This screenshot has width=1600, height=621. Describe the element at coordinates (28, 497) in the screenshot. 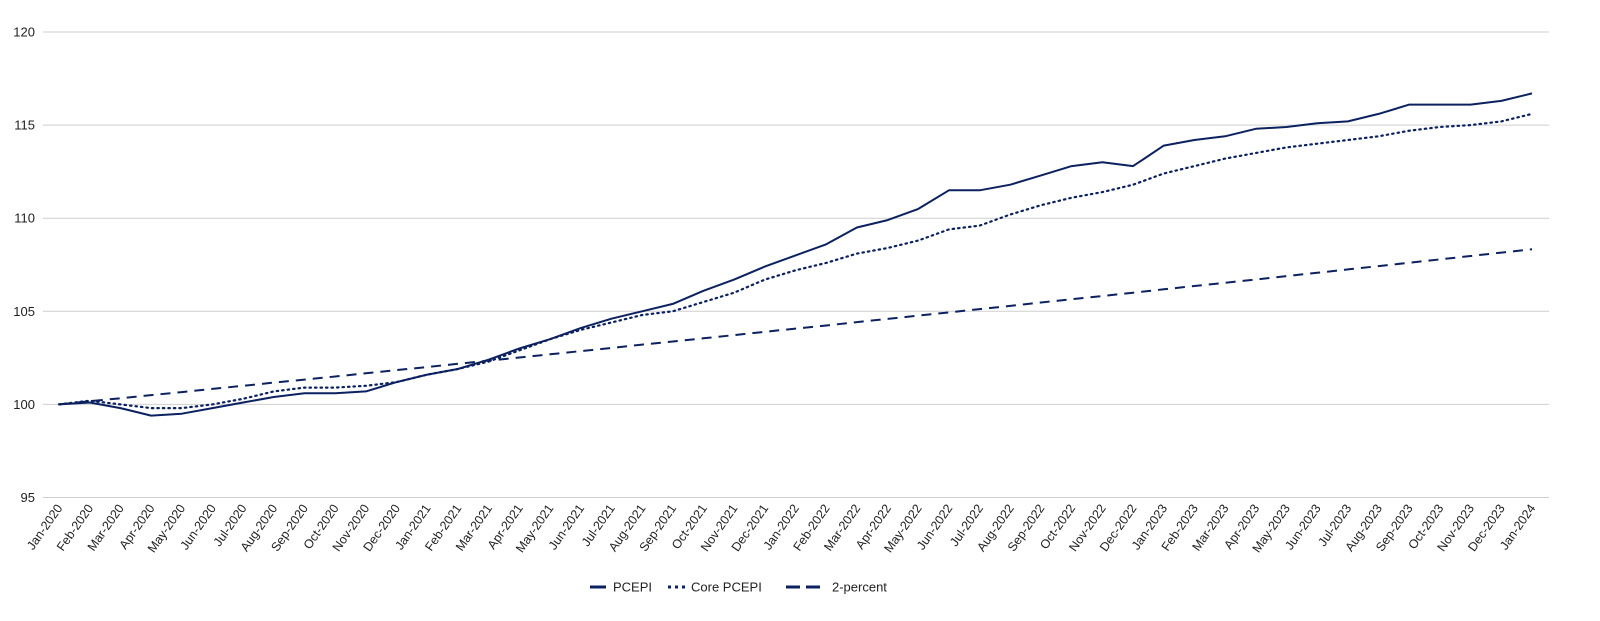

I see `y-tick-label: 95` at that location.